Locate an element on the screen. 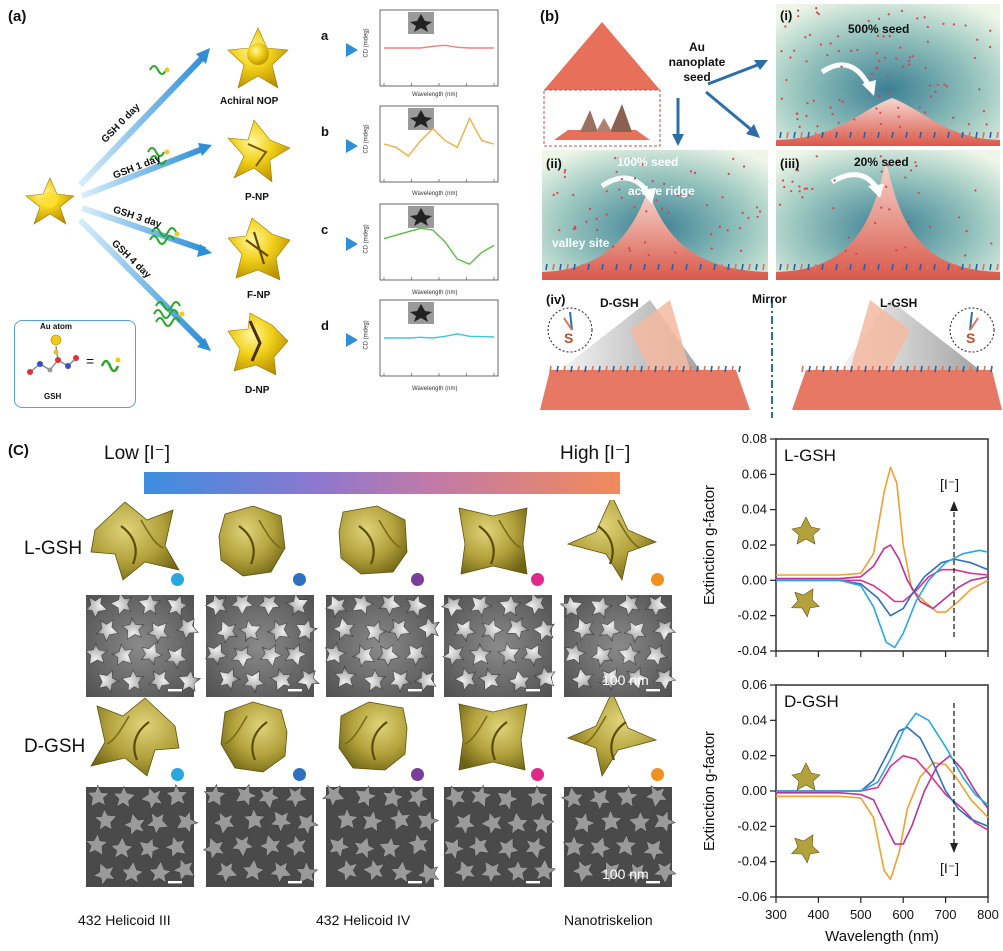 Image resolution: width=1003 pixels, height=951 pixels. s-label-right: S is located at coordinates (971, 338).